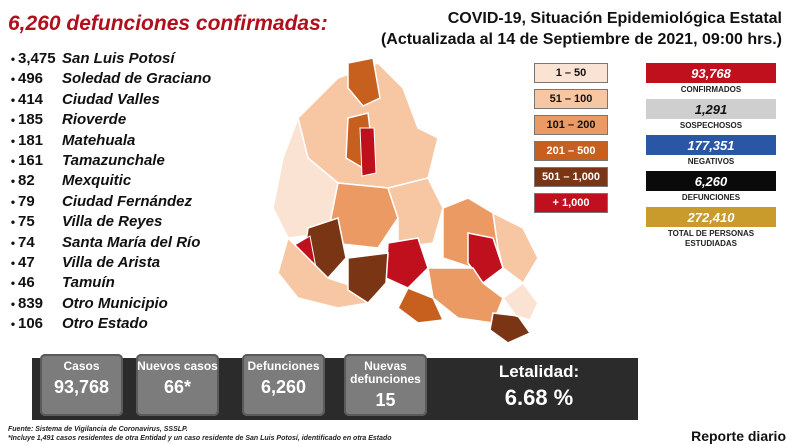 The image size is (800, 444). I want to click on list-item: • 839 Otro Municipio, so click(109, 305).